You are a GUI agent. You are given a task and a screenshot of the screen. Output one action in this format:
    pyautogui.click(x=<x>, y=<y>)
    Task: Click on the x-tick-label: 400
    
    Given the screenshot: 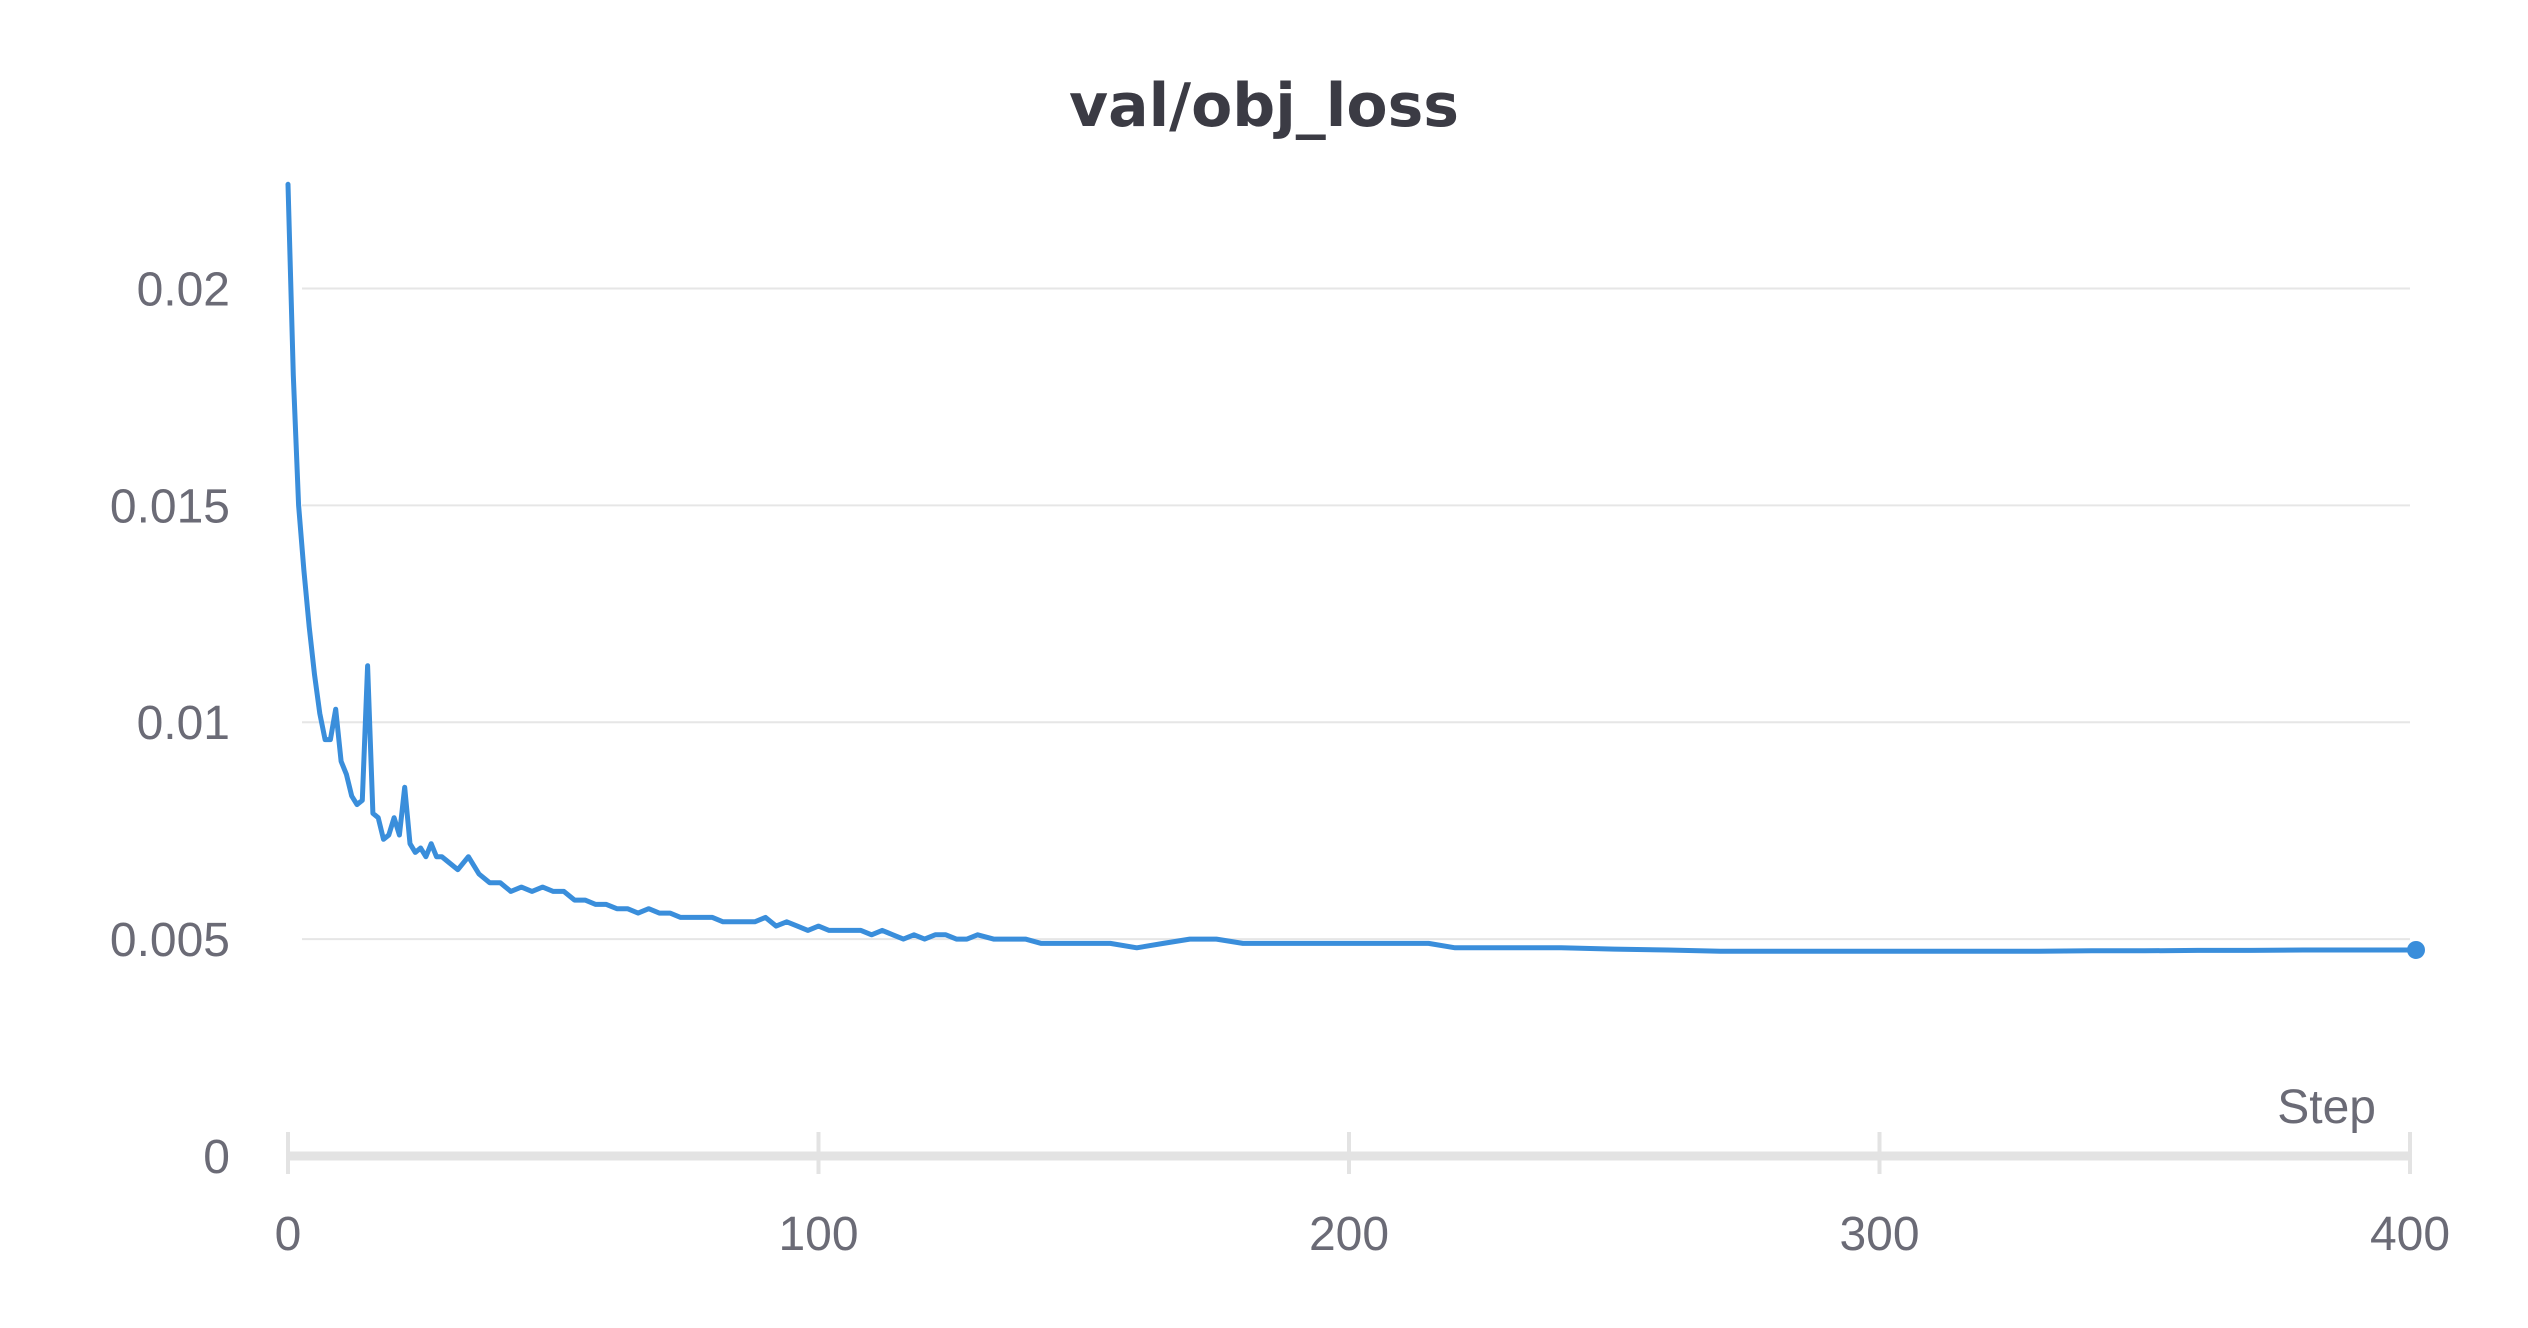 What is the action you would take?
    pyautogui.click(x=2410, y=1234)
    